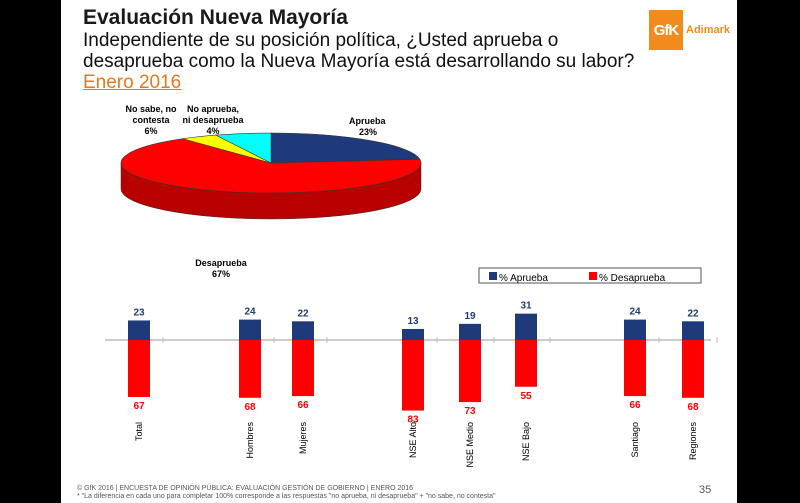 The image size is (800, 503). I want to click on bar-category-label-1: Hombres, so click(250, 440).